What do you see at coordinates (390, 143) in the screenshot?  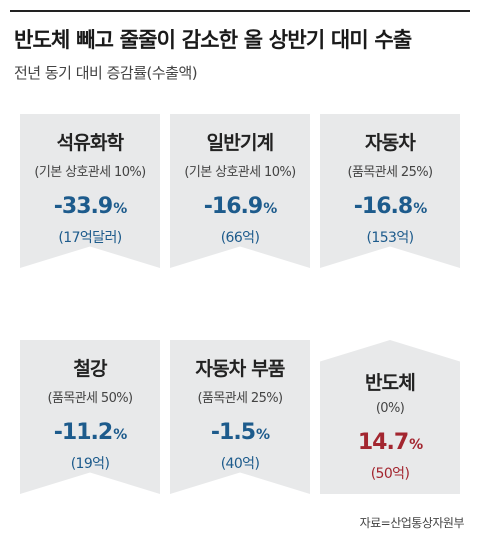 I see `category-label: 자동차` at bounding box center [390, 143].